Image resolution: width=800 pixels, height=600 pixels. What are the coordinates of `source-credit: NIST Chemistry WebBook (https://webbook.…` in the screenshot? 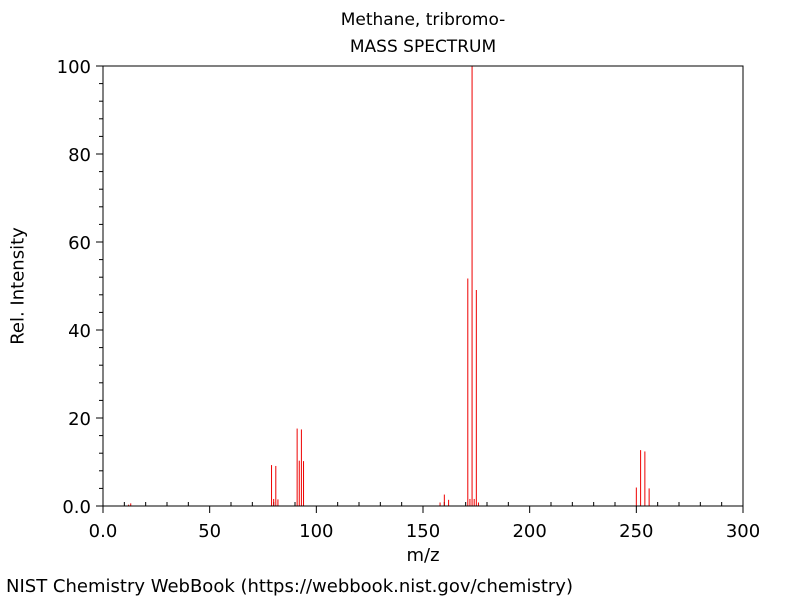 It's located at (289, 586).